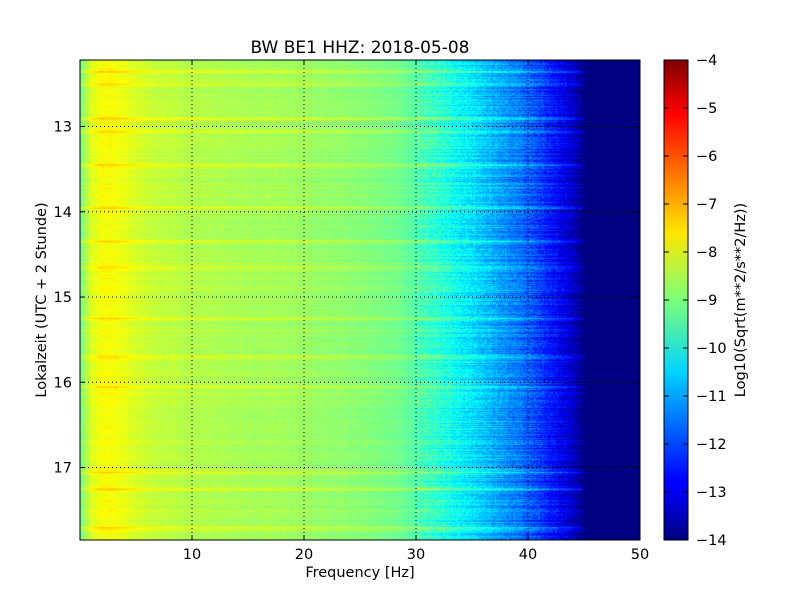  Describe the element at coordinates (711, 541) in the screenshot. I see `colorbar-tick-label: −14` at that location.